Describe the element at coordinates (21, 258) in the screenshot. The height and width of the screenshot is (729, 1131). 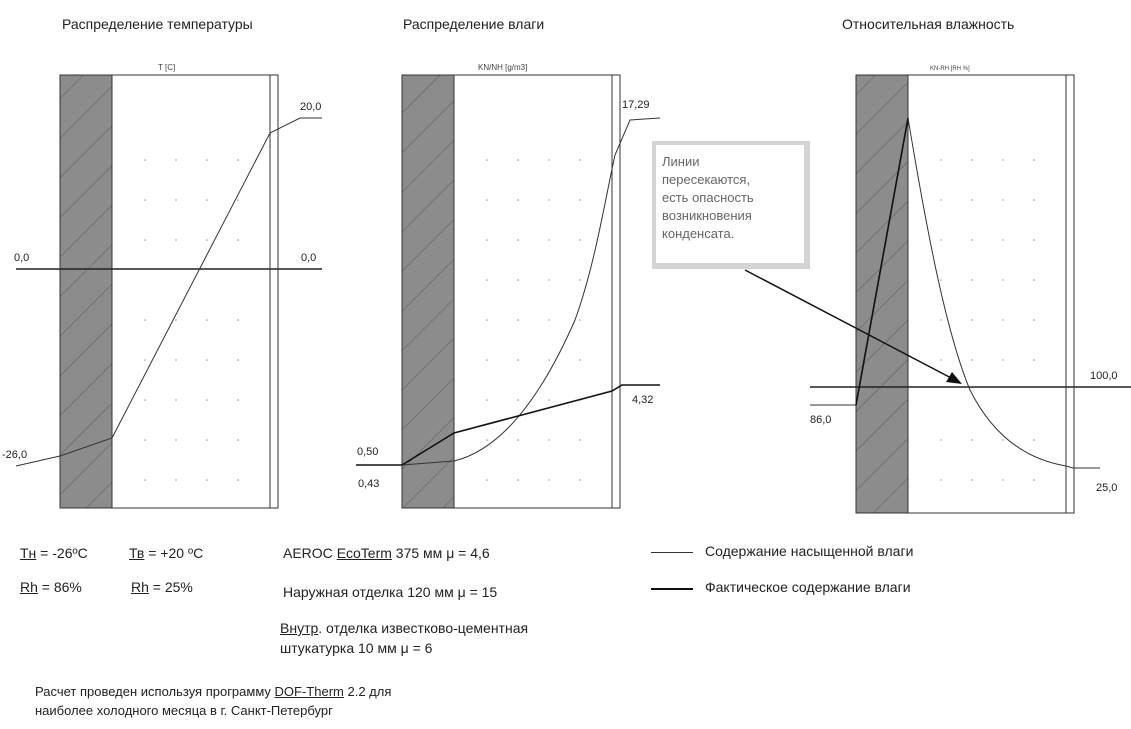
I see `label-zero-left: 0,0` at that location.